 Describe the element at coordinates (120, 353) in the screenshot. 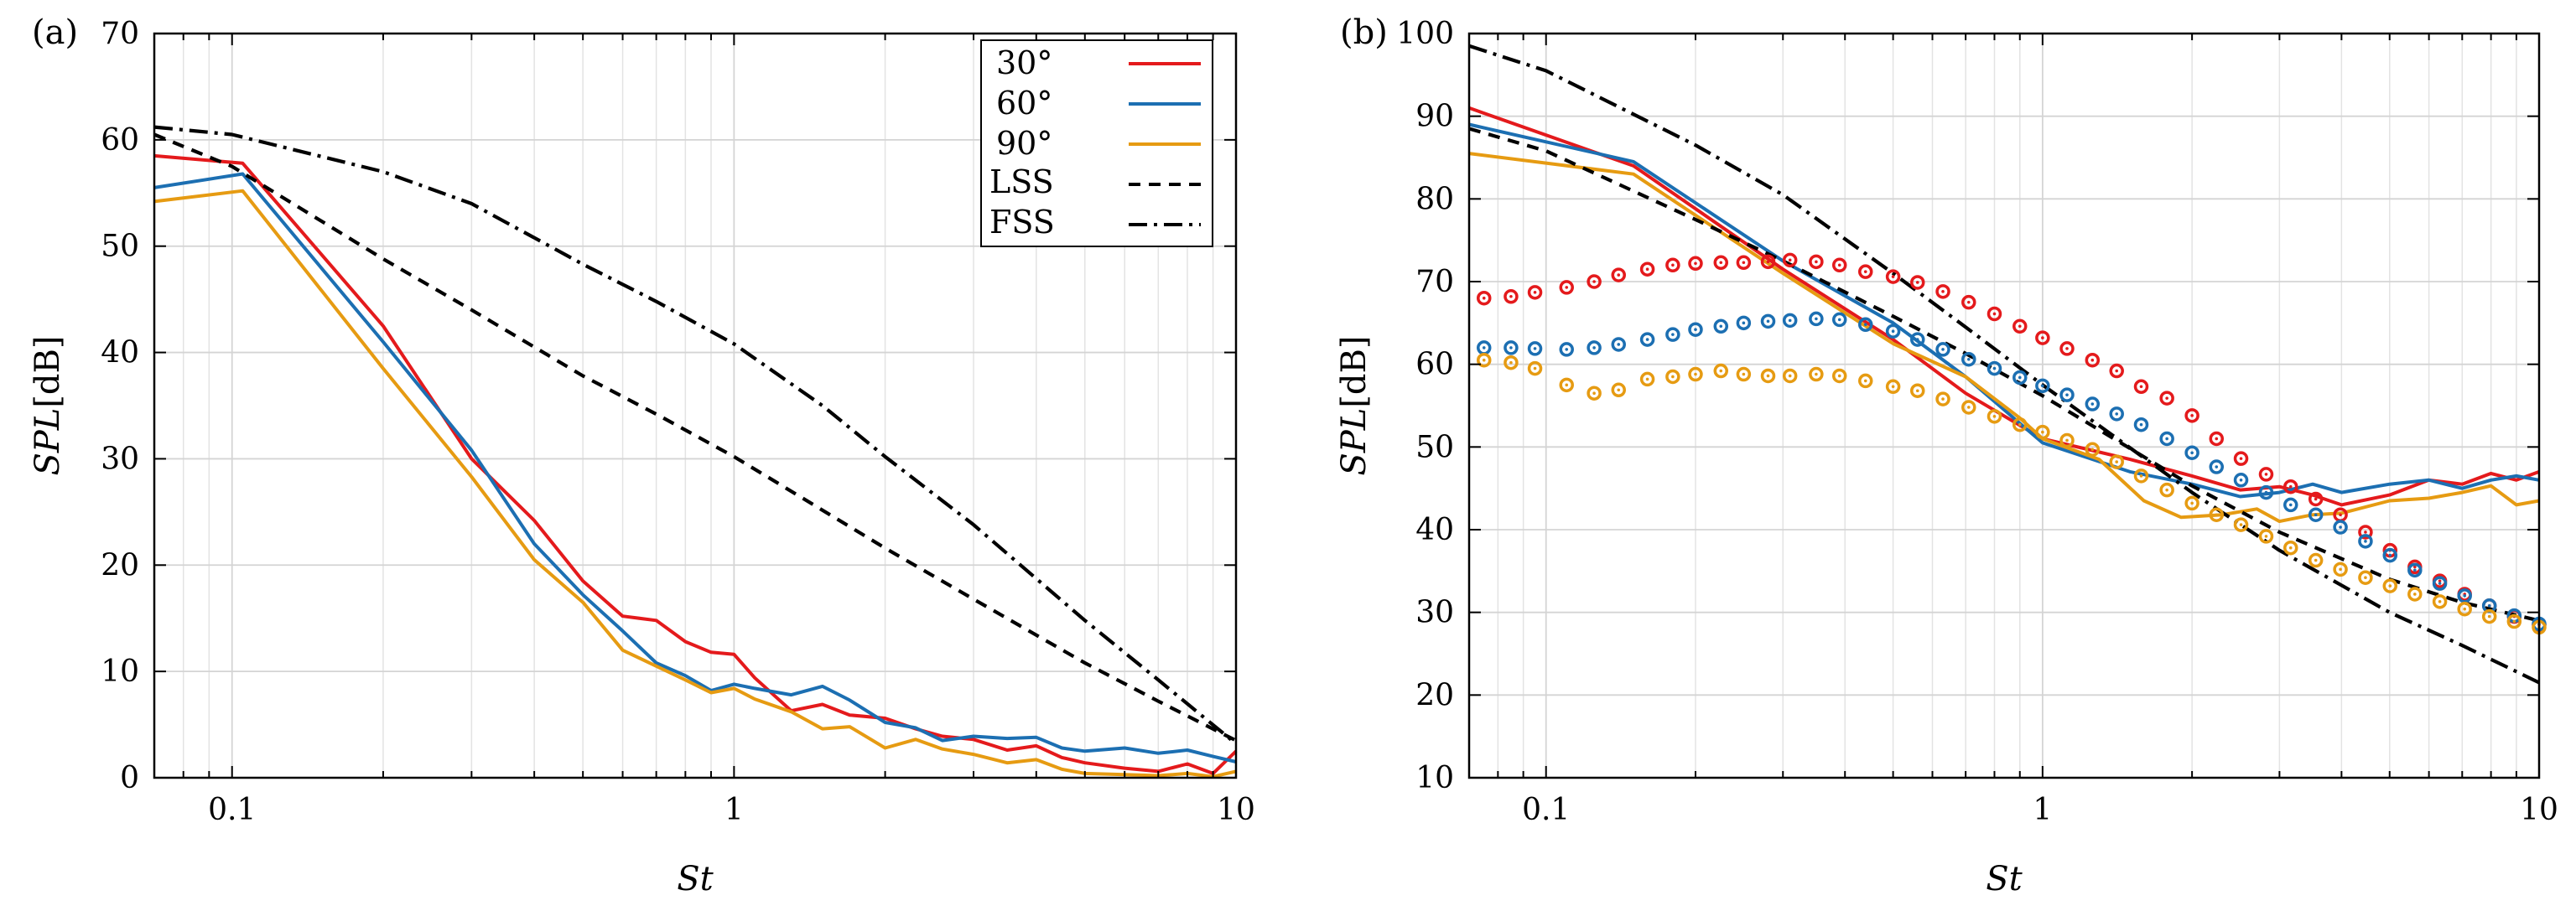

I see `y-tick-label: 40` at that location.